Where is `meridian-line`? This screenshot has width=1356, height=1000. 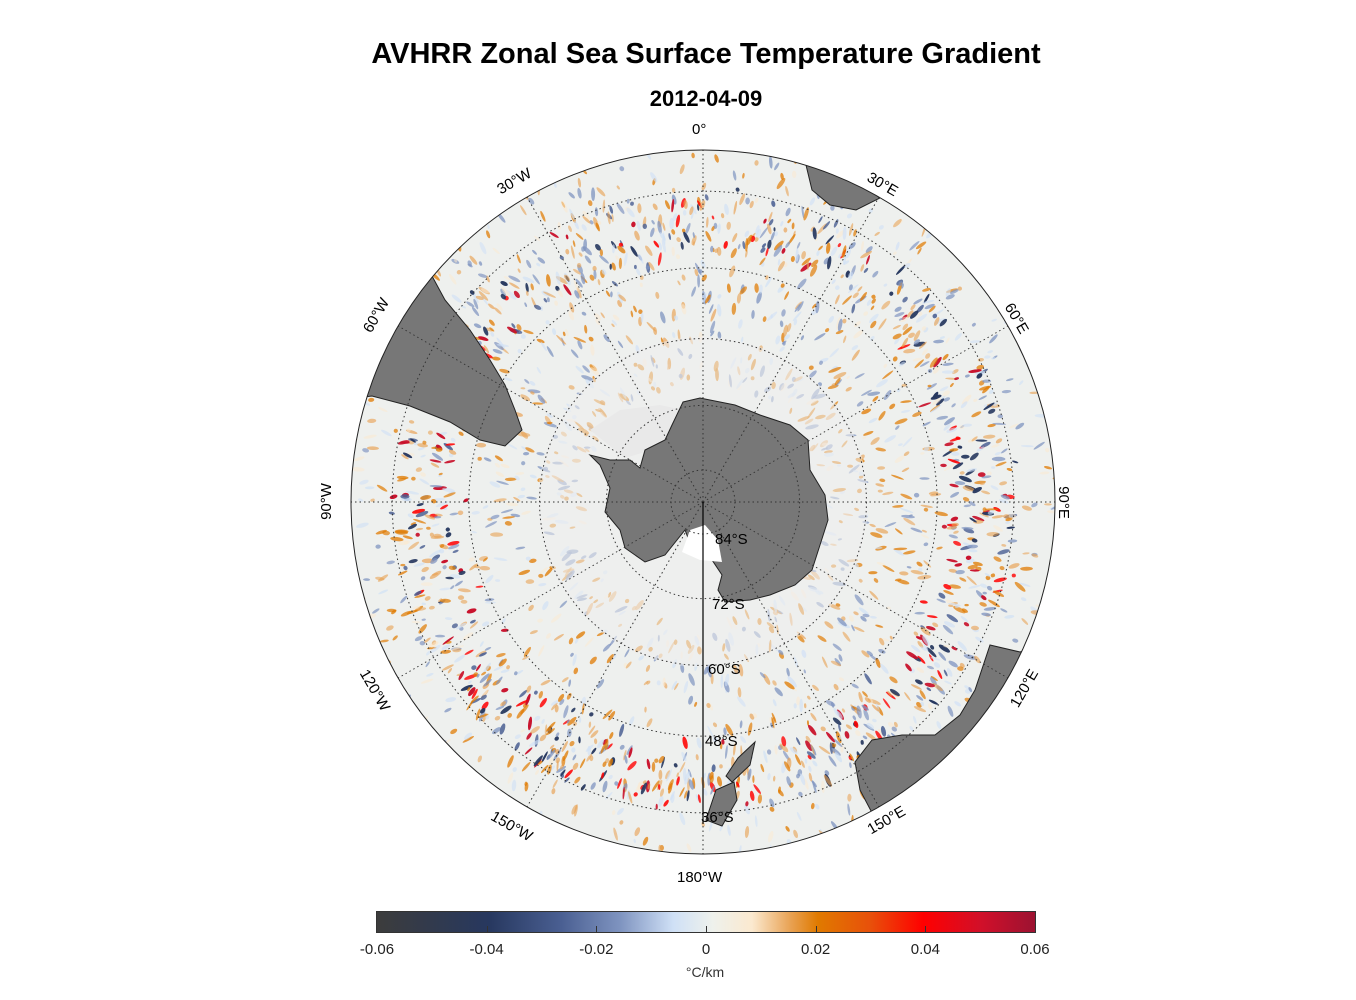
meridian-line is located at coordinates (615, 654).